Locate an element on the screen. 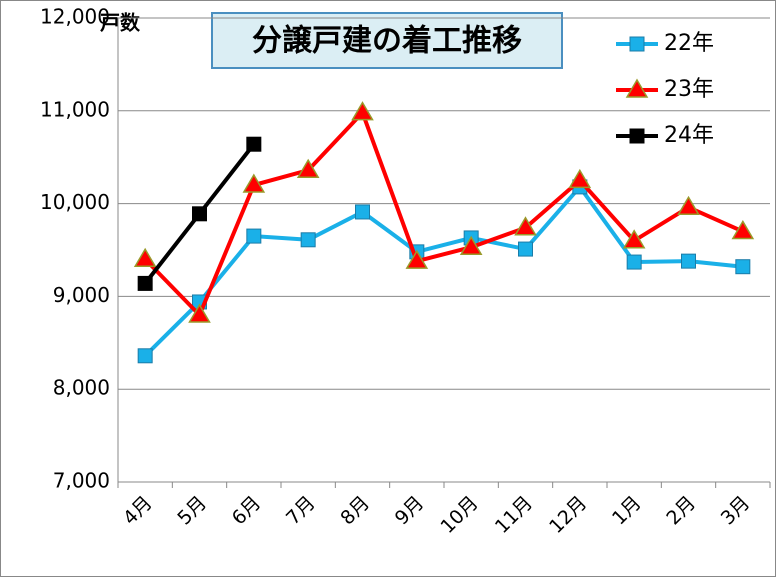 The height and width of the screenshot is (577, 776). y-tick-label: 10,000 is located at coordinates (75, 202).